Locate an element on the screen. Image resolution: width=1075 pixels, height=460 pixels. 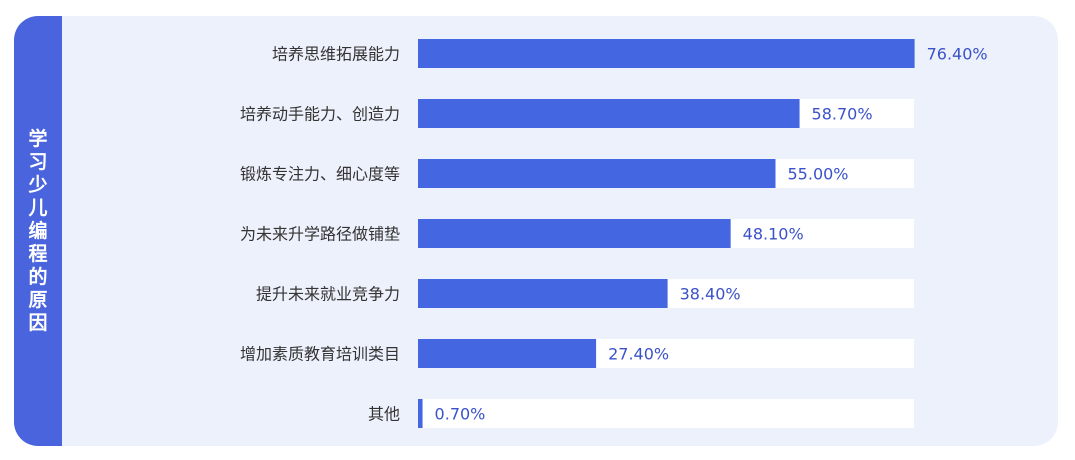
category-label: 其他 is located at coordinates (384, 414).